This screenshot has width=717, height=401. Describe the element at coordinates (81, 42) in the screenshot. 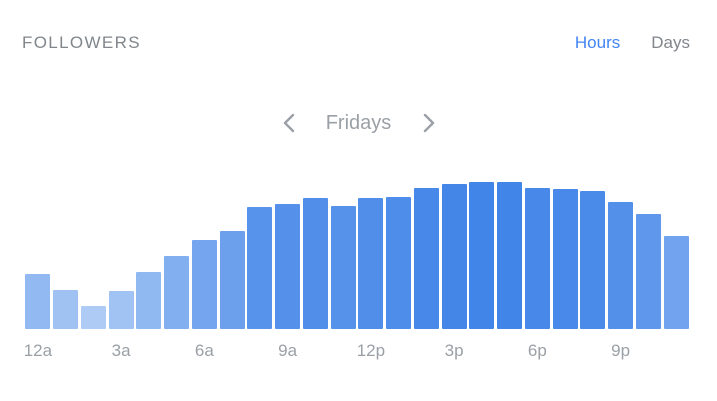

I see `page-title: FOLLOWERS` at that location.